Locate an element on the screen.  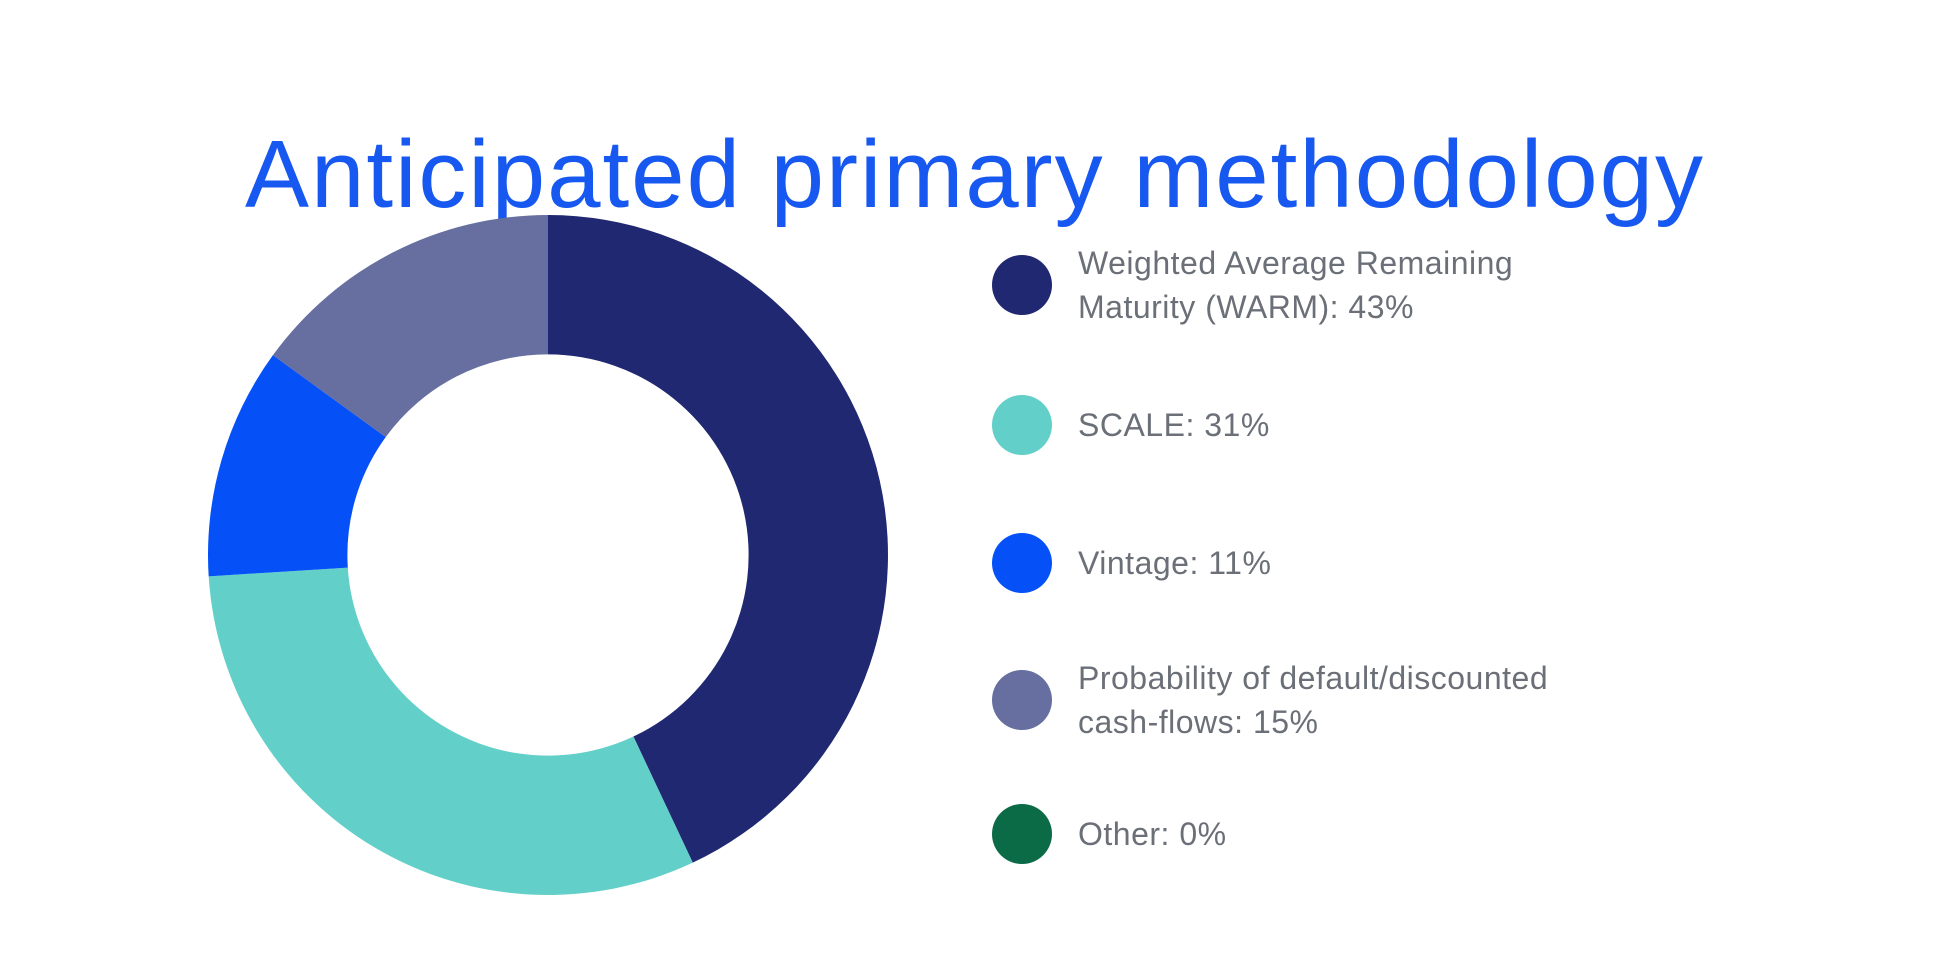
legend-swatch-other is located at coordinates (1022, 834).